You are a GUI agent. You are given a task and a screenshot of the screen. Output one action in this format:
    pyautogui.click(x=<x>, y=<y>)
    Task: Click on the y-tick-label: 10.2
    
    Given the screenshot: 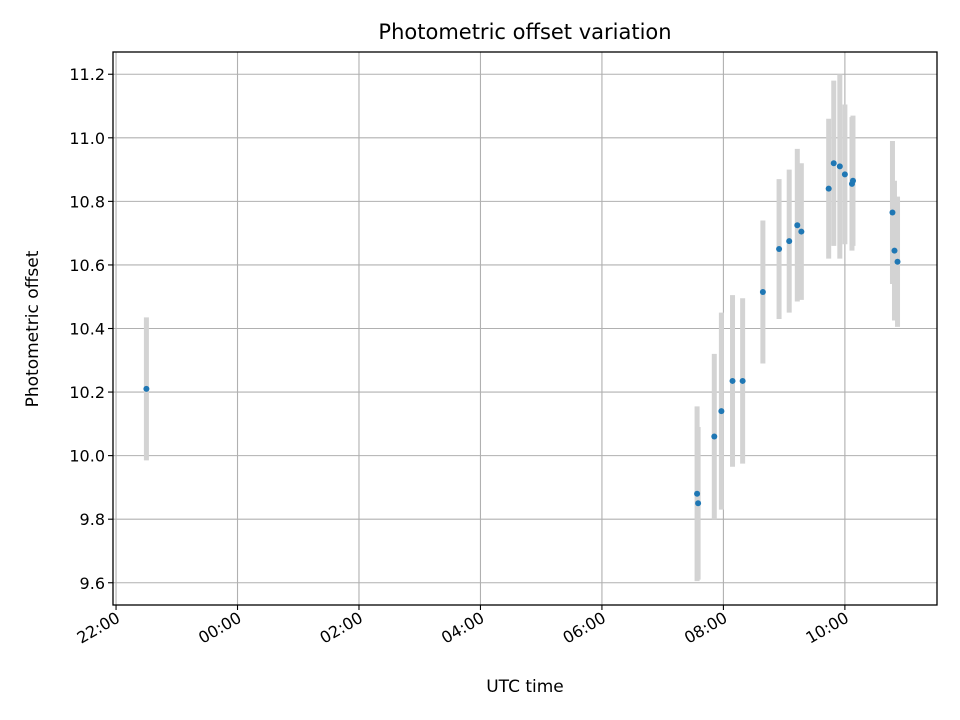 What is the action you would take?
    pyautogui.click(x=87, y=392)
    